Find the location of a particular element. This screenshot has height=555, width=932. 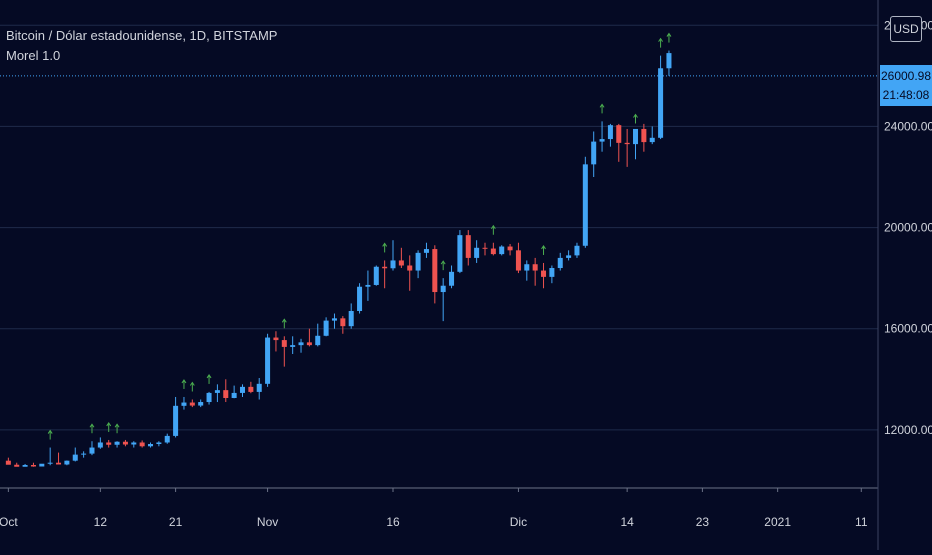

last-price-tag: 26000.98 is located at coordinates (906, 75).